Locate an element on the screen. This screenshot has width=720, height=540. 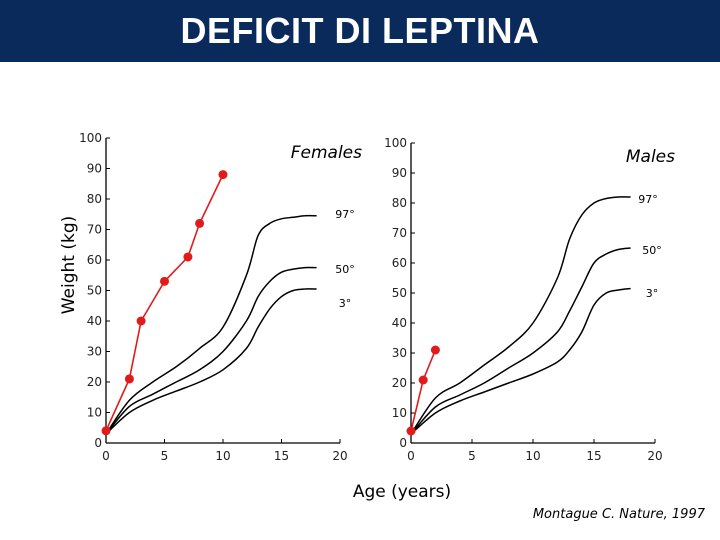
page-title: DEFICIT DI LEPTINA is located at coordinates (360, 30).